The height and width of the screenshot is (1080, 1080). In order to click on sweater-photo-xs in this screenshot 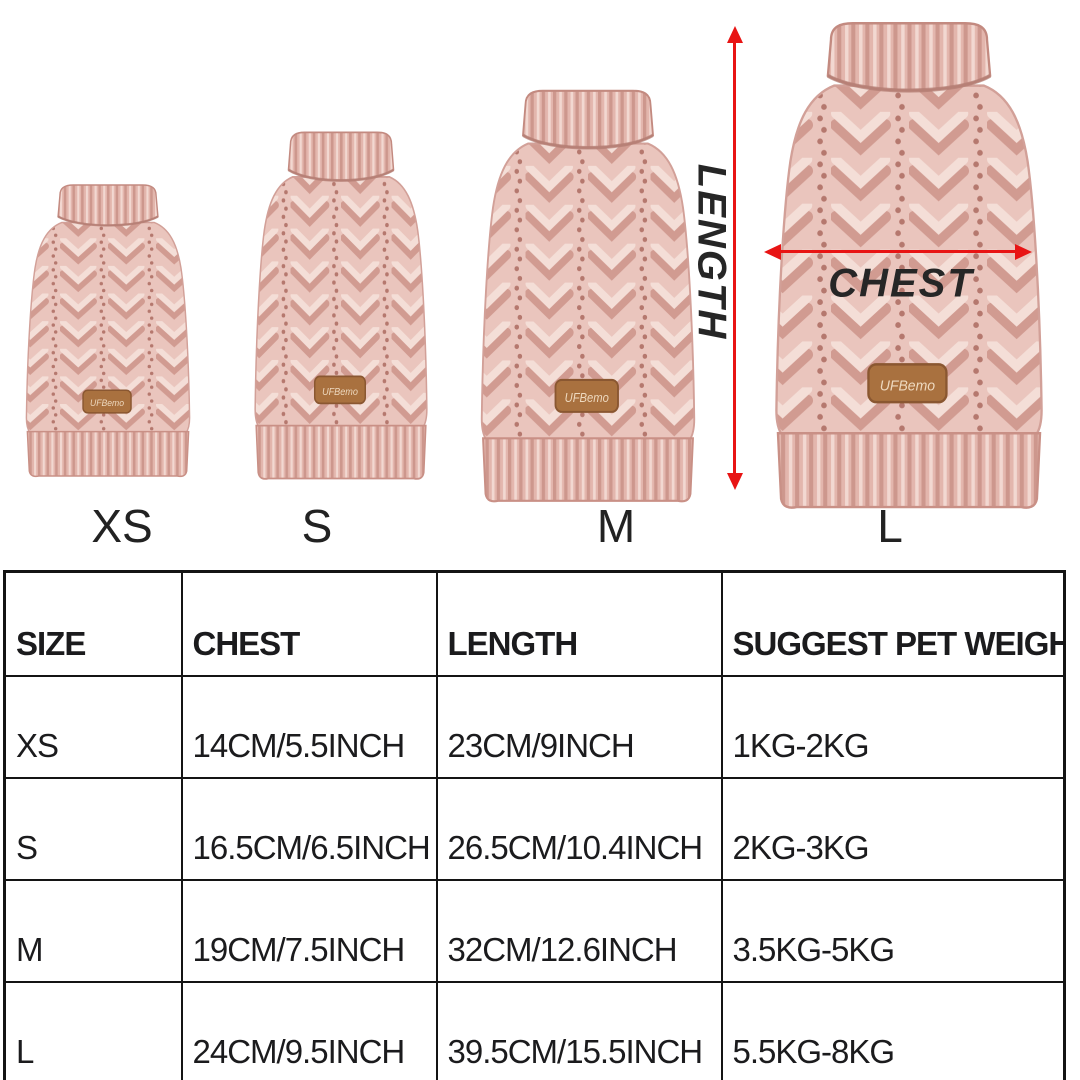, I will do `click(108, 330)`.